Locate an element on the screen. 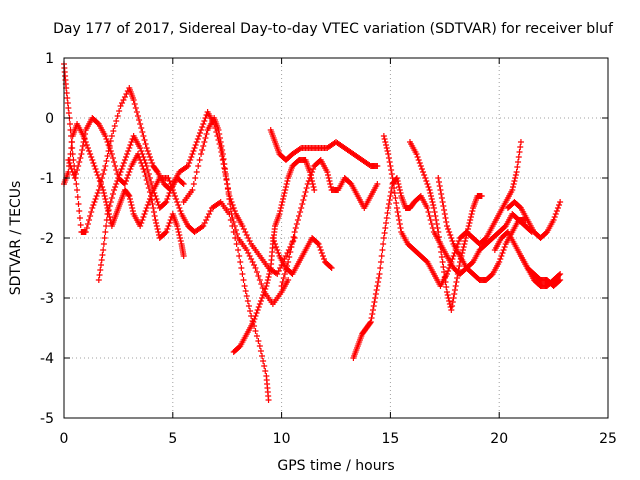 The width and height of the screenshot is (640, 480). y-tick-label: -5 is located at coordinates (47, 419).